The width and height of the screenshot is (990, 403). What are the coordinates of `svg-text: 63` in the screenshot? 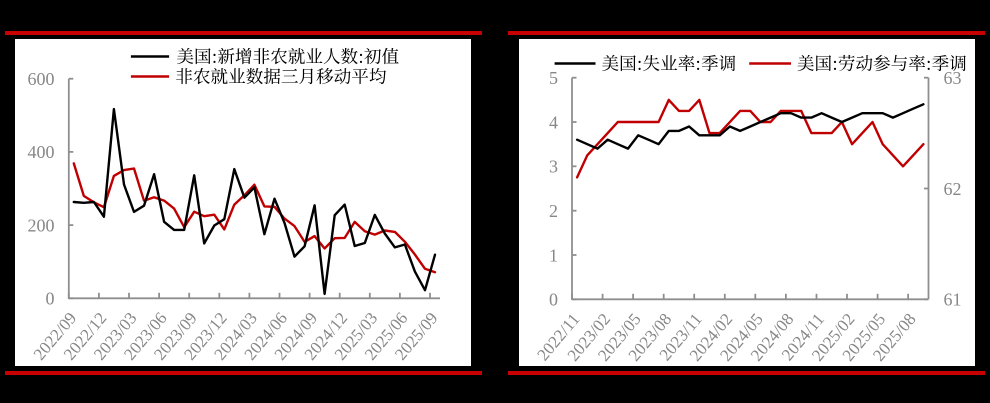 It's located at (952, 78).